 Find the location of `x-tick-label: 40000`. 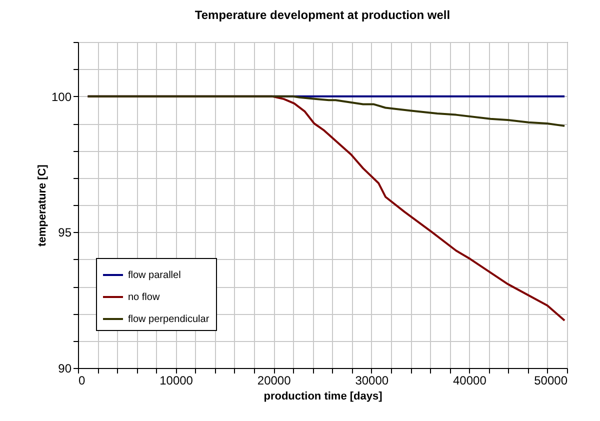

x-tick-label: 40000 is located at coordinates (470, 381).